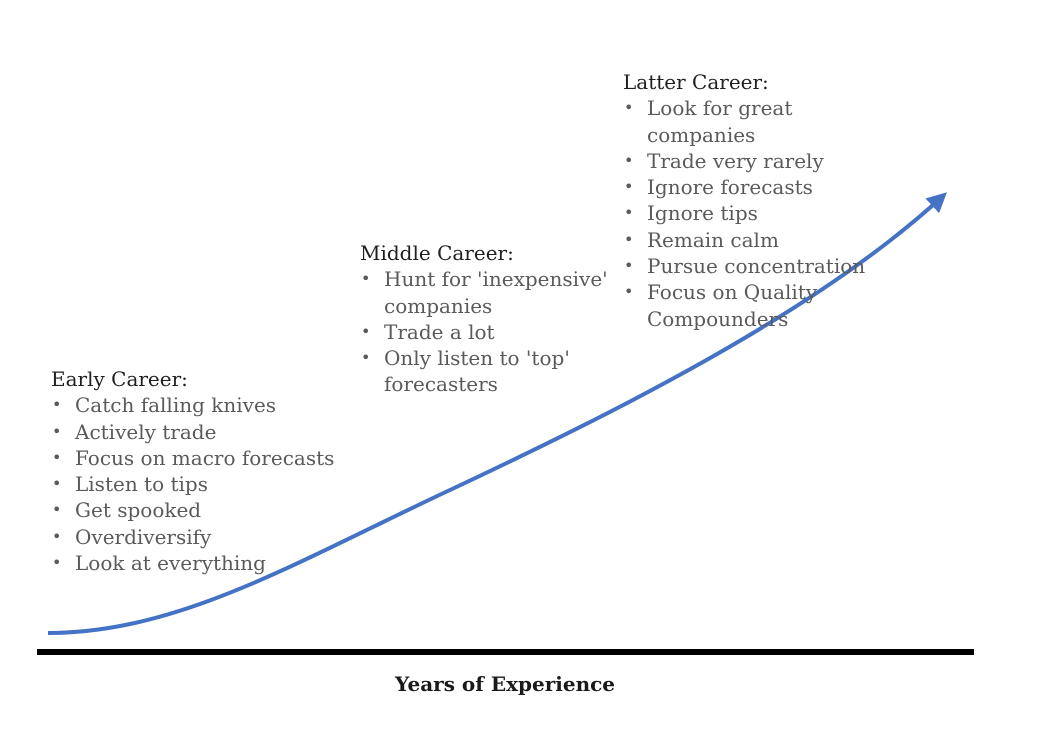 The width and height of the screenshot is (1041, 736). What do you see at coordinates (465, 371) in the screenshot?
I see `list-item: • Only listen to 'top' forecasters` at bounding box center [465, 371].